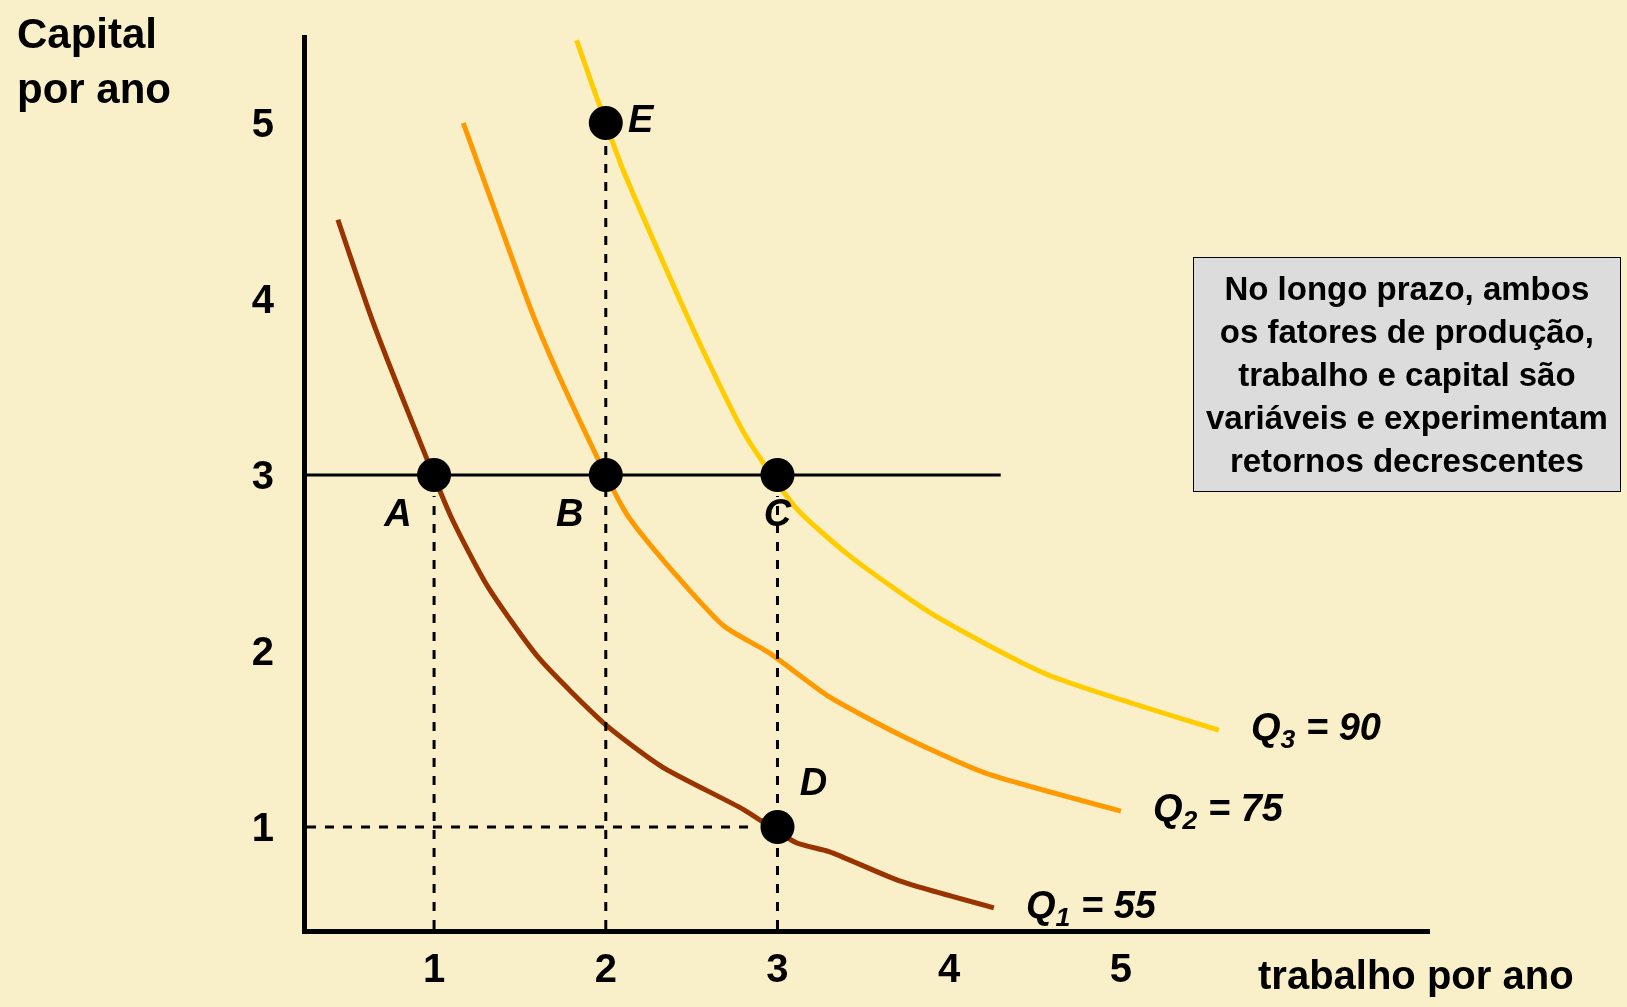 Image resolution: width=1627 pixels, height=1007 pixels. What do you see at coordinates (777, 512) in the screenshot?
I see `data-label: C` at bounding box center [777, 512].